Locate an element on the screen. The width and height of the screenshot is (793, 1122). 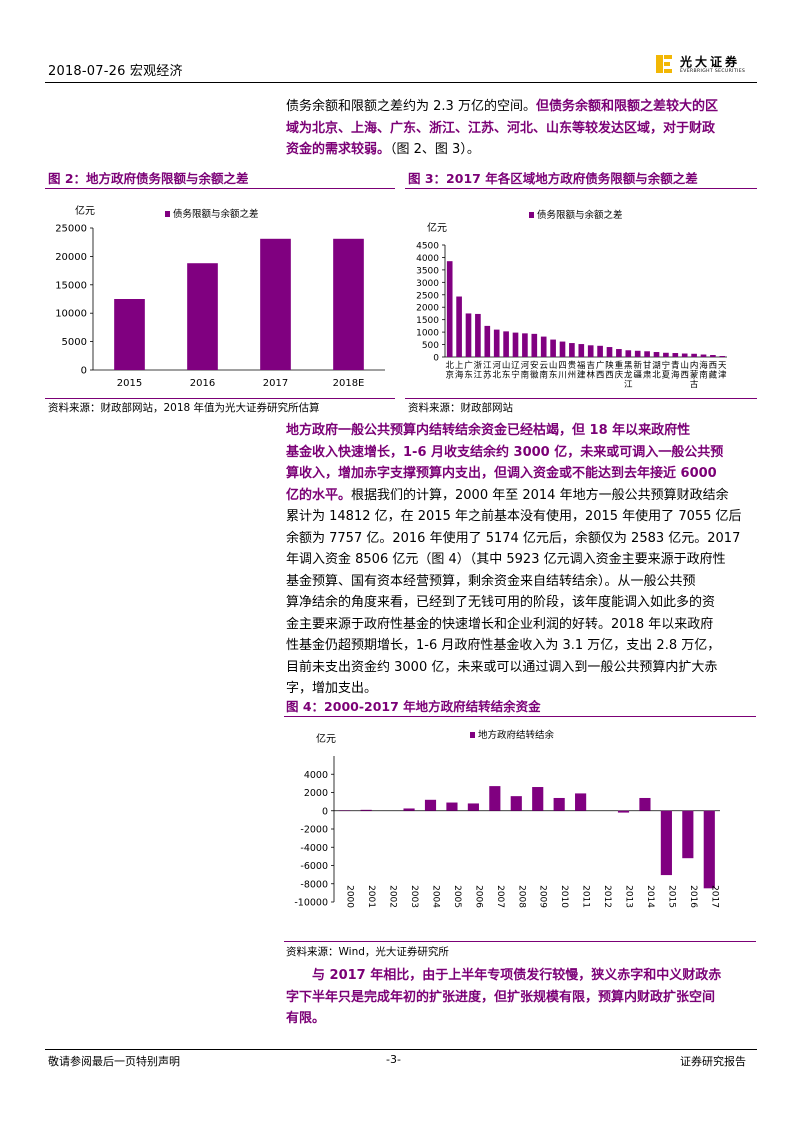
x-tick-label-char: 福 is located at coordinates (581, 365).